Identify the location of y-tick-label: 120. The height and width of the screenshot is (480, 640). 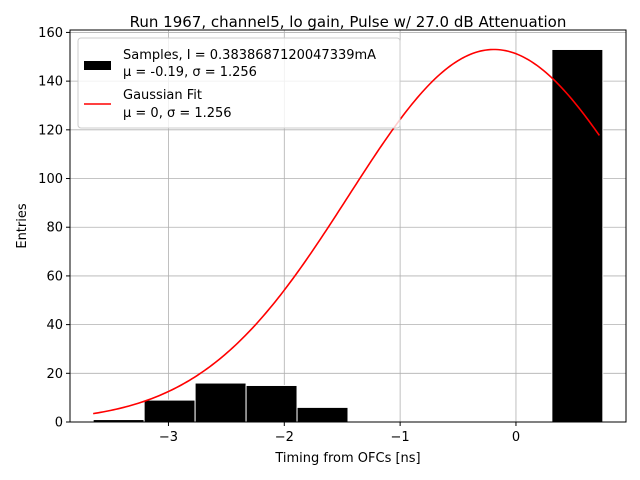
(50, 130).